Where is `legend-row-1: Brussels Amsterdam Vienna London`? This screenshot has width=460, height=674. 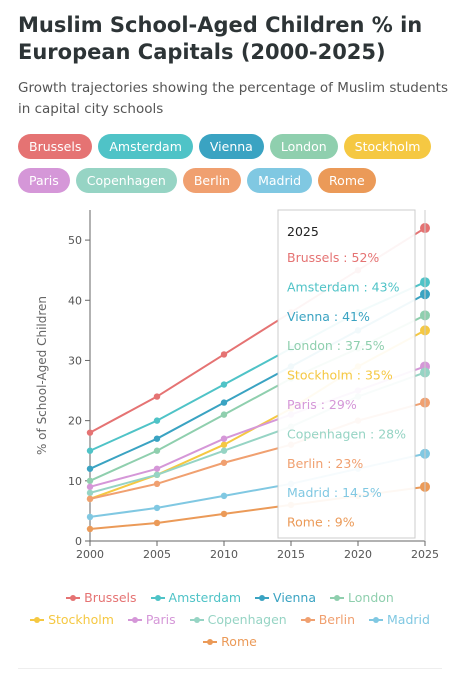 legend-row-1: Brussels Amsterdam Vienna London is located at coordinates (230, 597).